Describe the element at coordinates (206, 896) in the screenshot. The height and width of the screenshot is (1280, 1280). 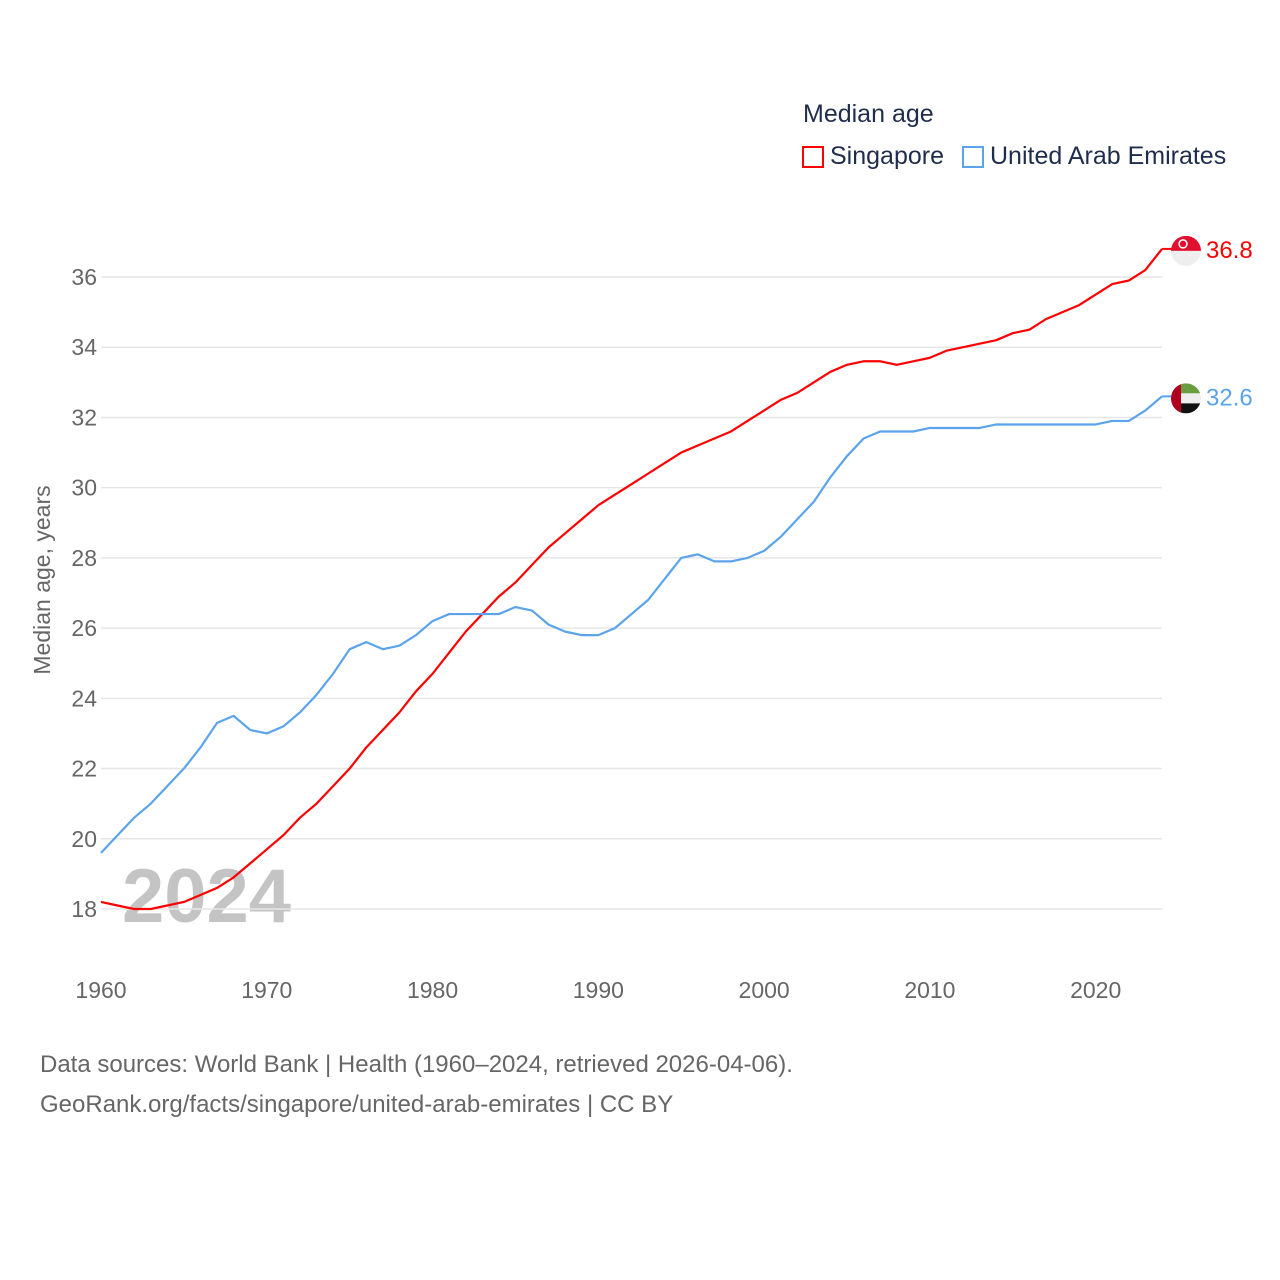
I see `year-watermark: 2024` at that location.